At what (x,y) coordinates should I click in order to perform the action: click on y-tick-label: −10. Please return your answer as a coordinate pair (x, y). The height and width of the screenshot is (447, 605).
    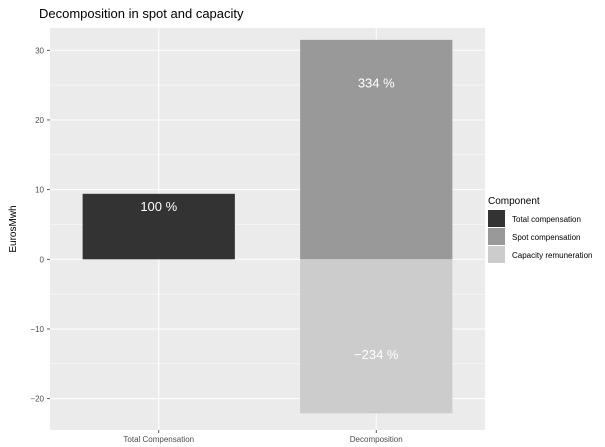
    Looking at the image, I should click on (37, 329).